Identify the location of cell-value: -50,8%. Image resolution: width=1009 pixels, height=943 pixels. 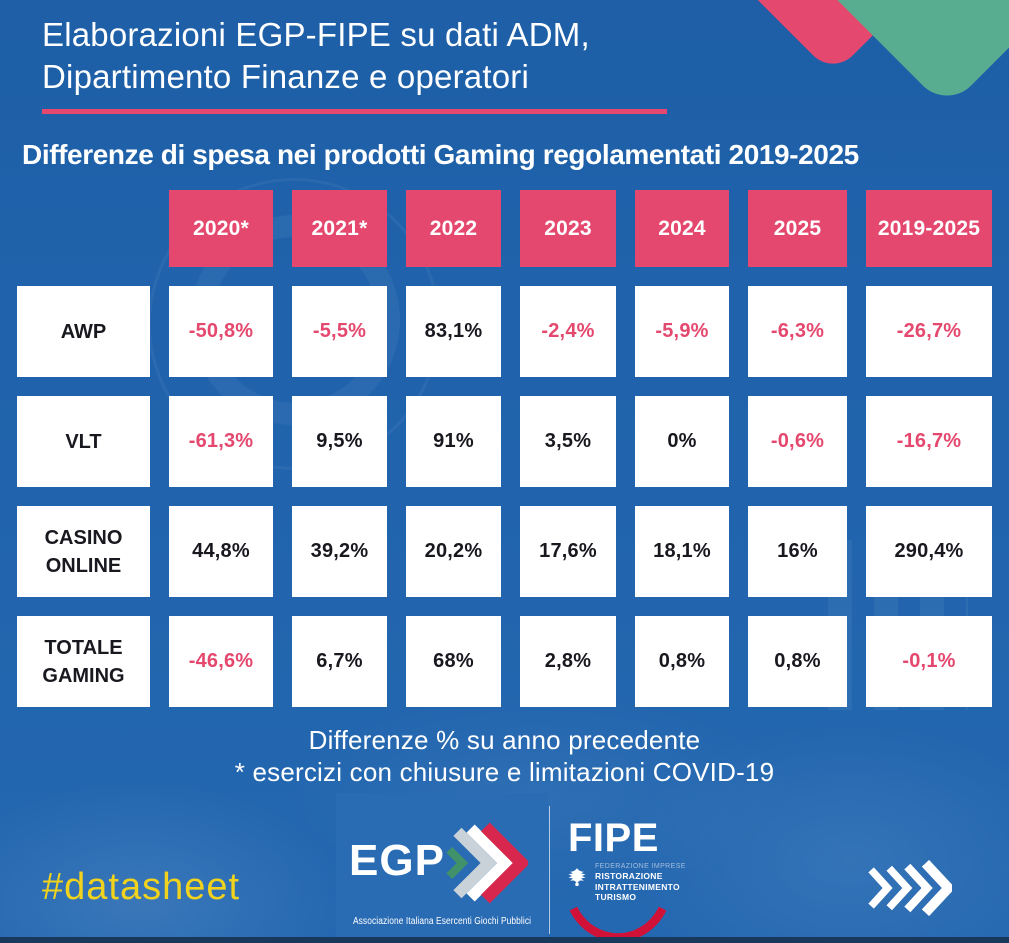
(221, 331).